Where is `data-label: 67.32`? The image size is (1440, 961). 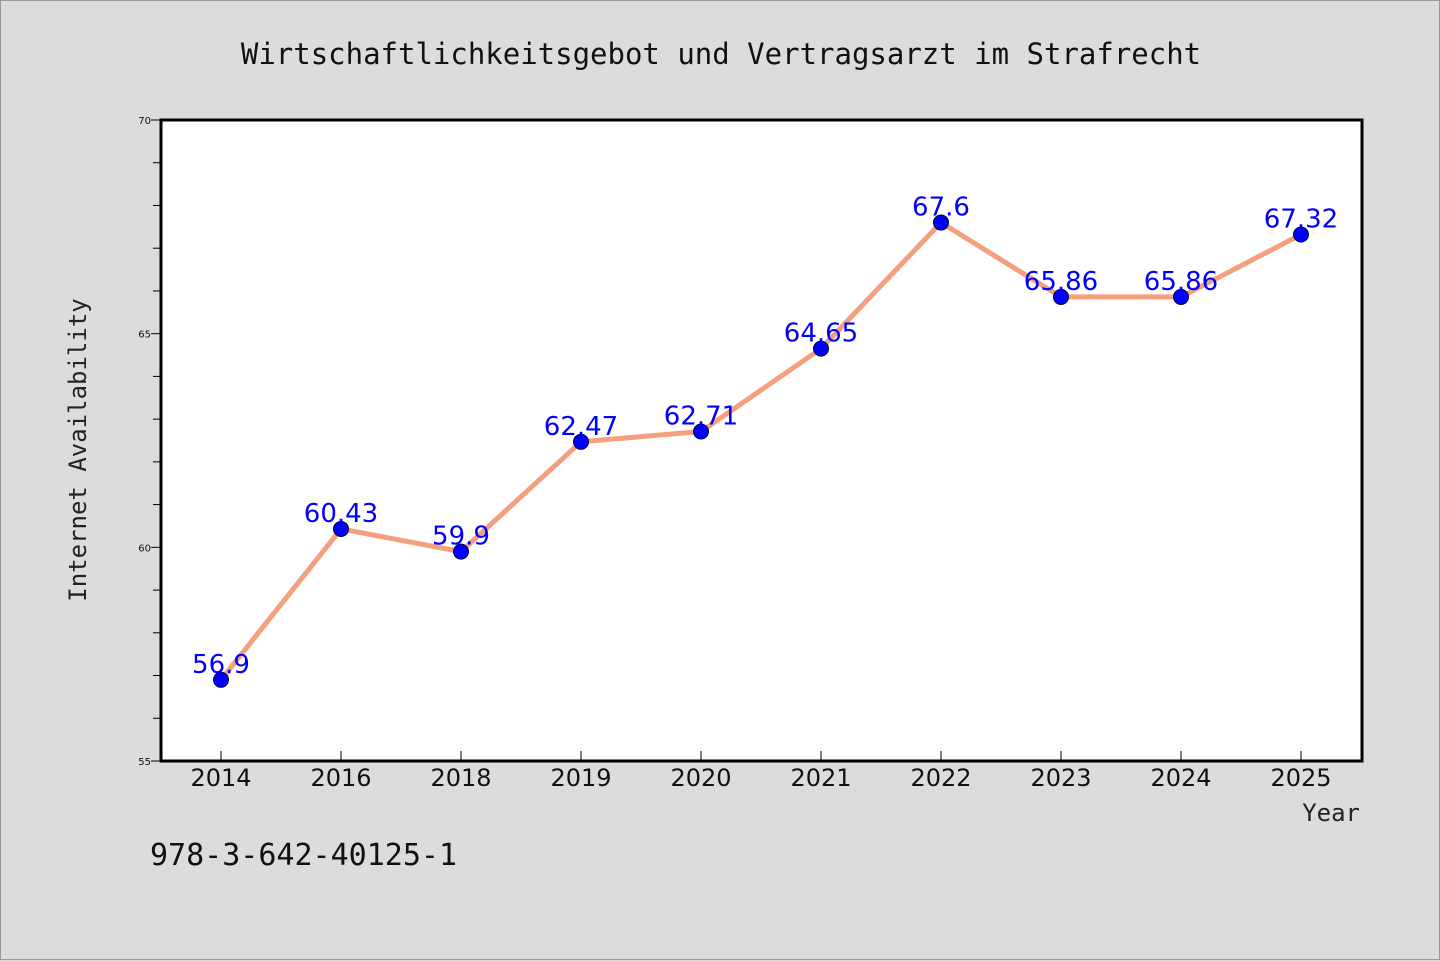 data-label: 67.32 is located at coordinates (1301, 220).